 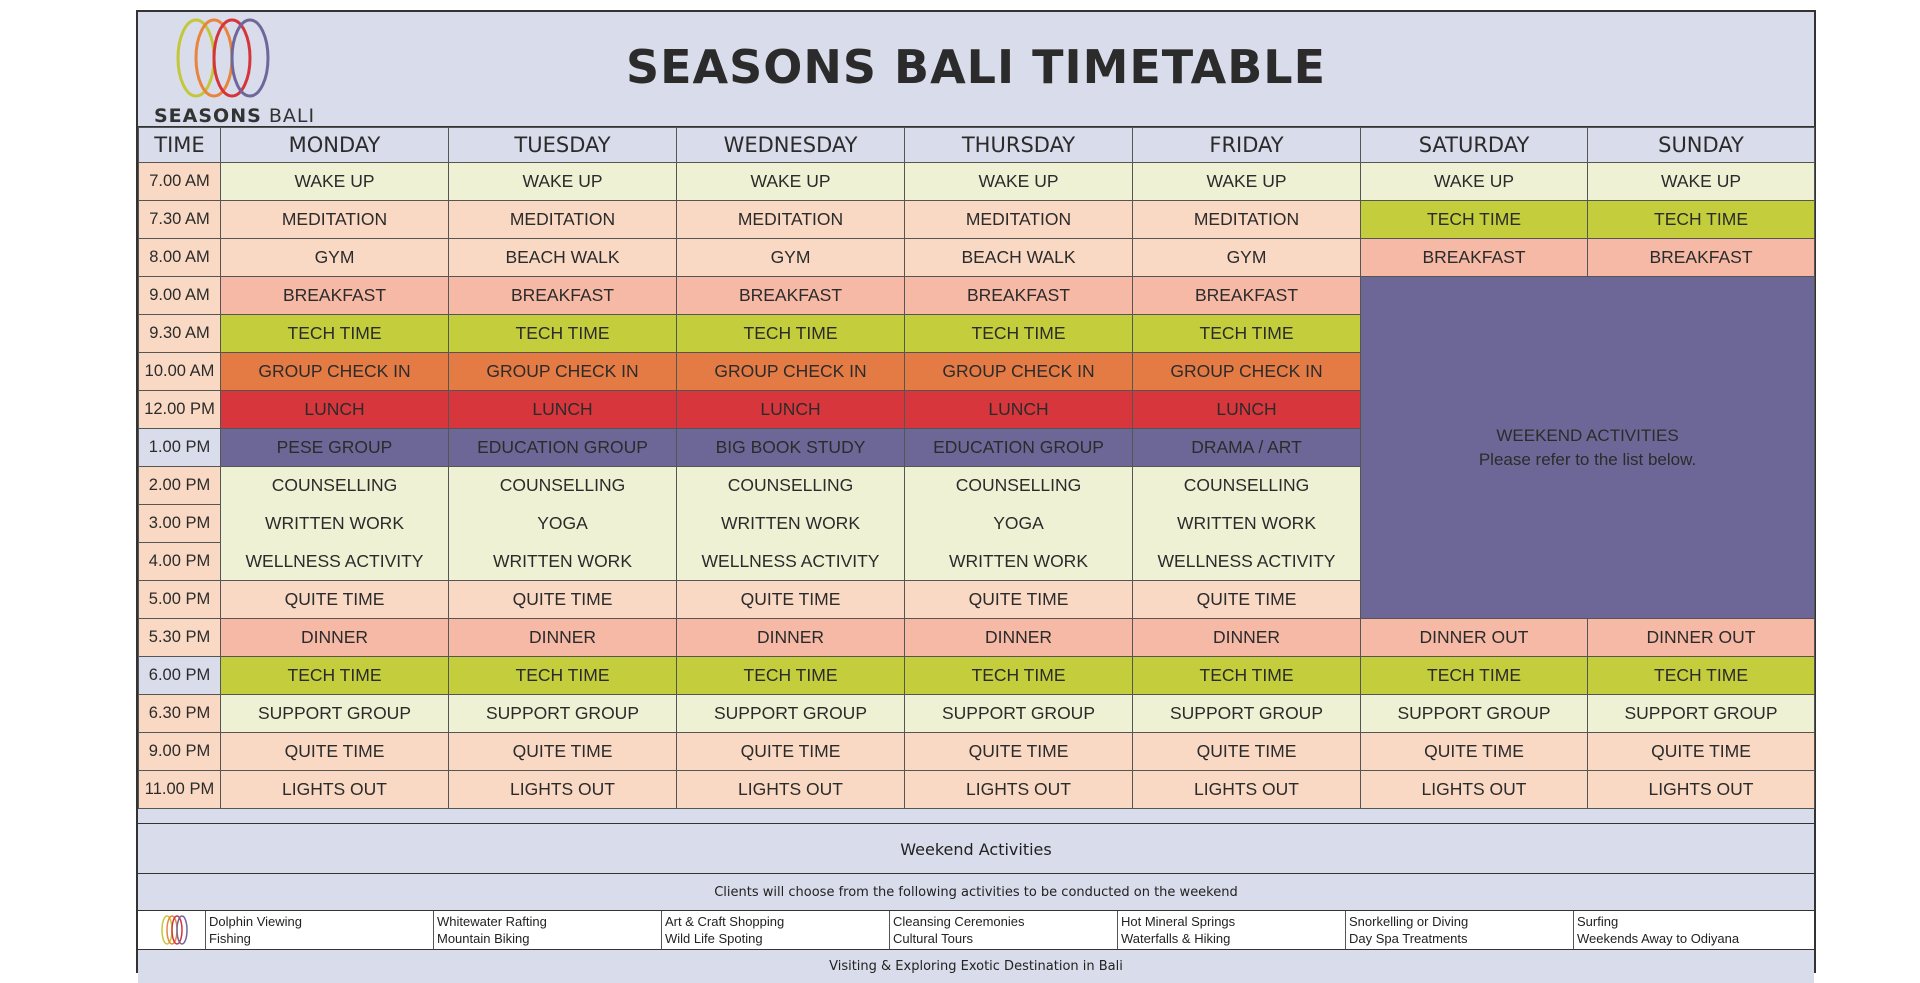 What do you see at coordinates (1587, 435) in the screenshot?
I see `weekend-block-title: WEEKEND ACTIVITIES` at bounding box center [1587, 435].